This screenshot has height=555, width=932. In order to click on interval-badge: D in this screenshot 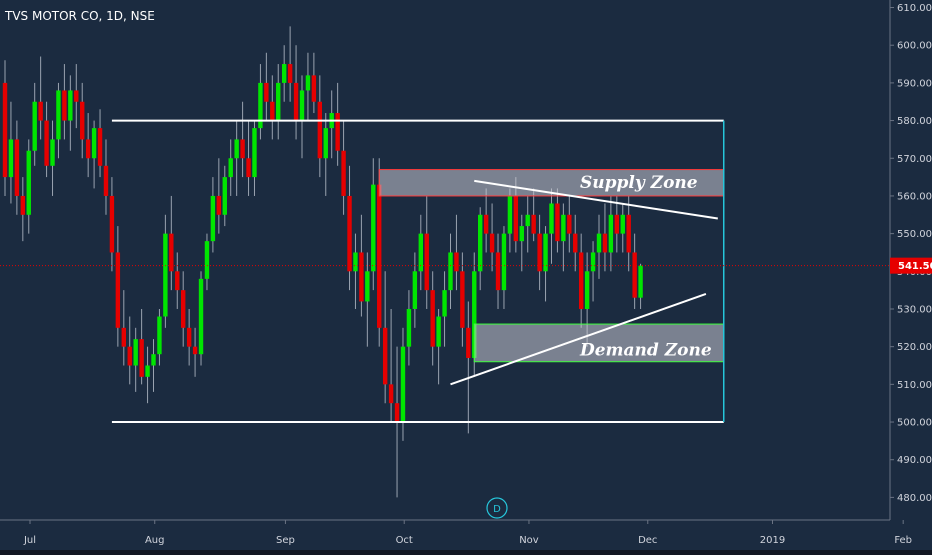, I will do `click(497, 508)`.